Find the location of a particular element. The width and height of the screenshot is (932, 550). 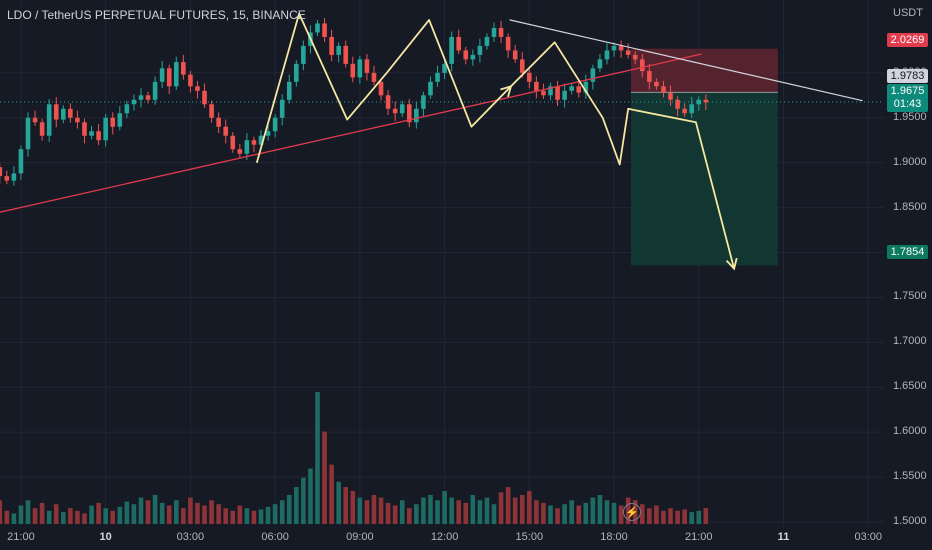

stop-price-tag: 2.0269 is located at coordinates (907, 40).